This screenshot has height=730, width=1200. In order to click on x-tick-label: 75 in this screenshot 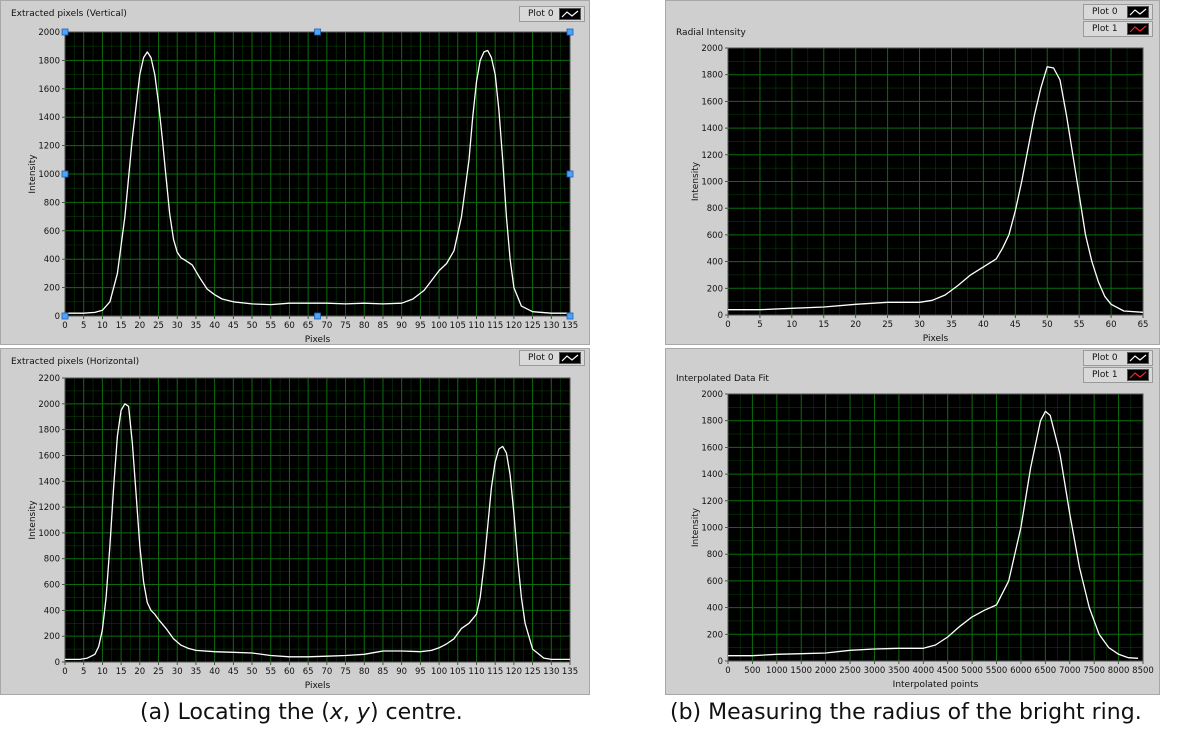, I will do `click(345, 672)`.